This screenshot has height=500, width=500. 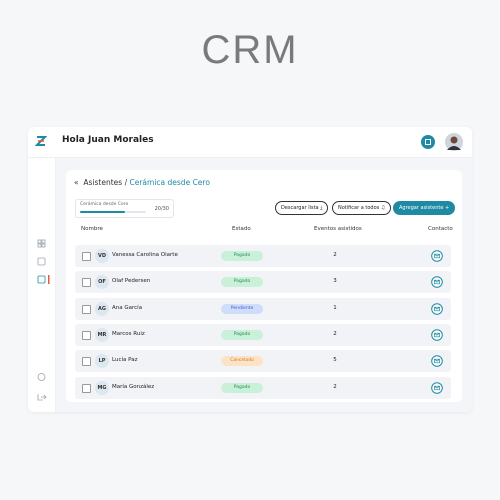 What do you see at coordinates (161, 209) in the screenshot?
I see `progress-count: 20/30` at bounding box center [161, 209].